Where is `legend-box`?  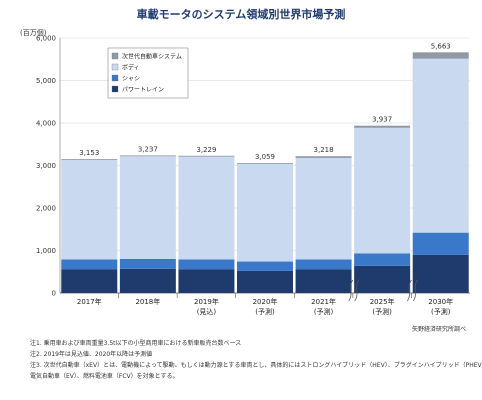 legend-box is located at coordinates (148, 73).